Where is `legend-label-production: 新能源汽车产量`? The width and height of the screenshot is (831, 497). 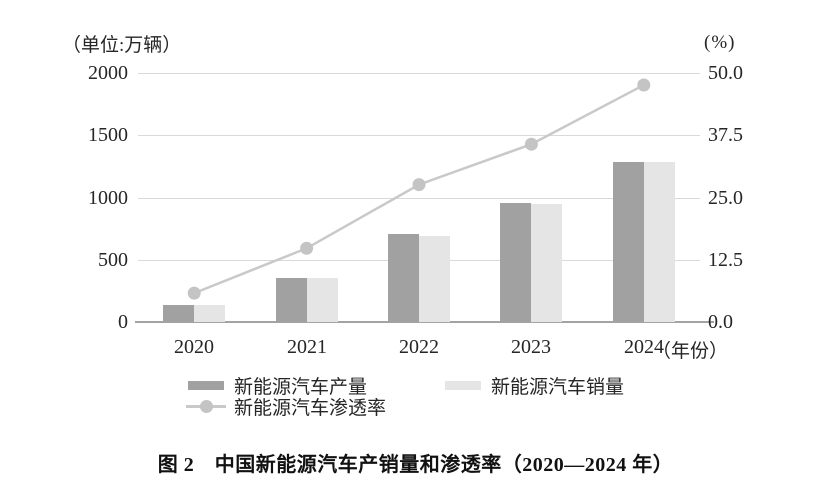
legend-label-production: 新能源汽车产量 is located at coordinates (301, 387).